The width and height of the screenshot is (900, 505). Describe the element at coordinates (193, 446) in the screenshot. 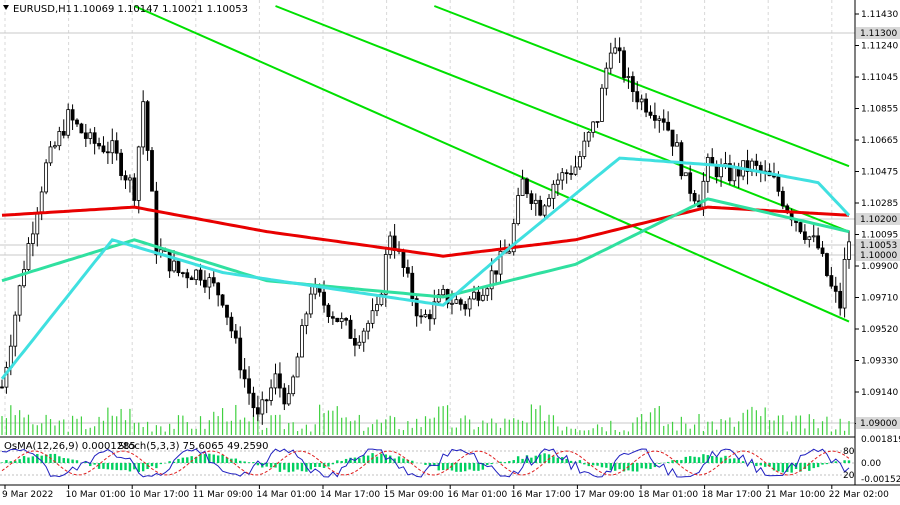

I see `stoch-label: Stoch(5,3,3) 75.6065 49.2590` at that location.